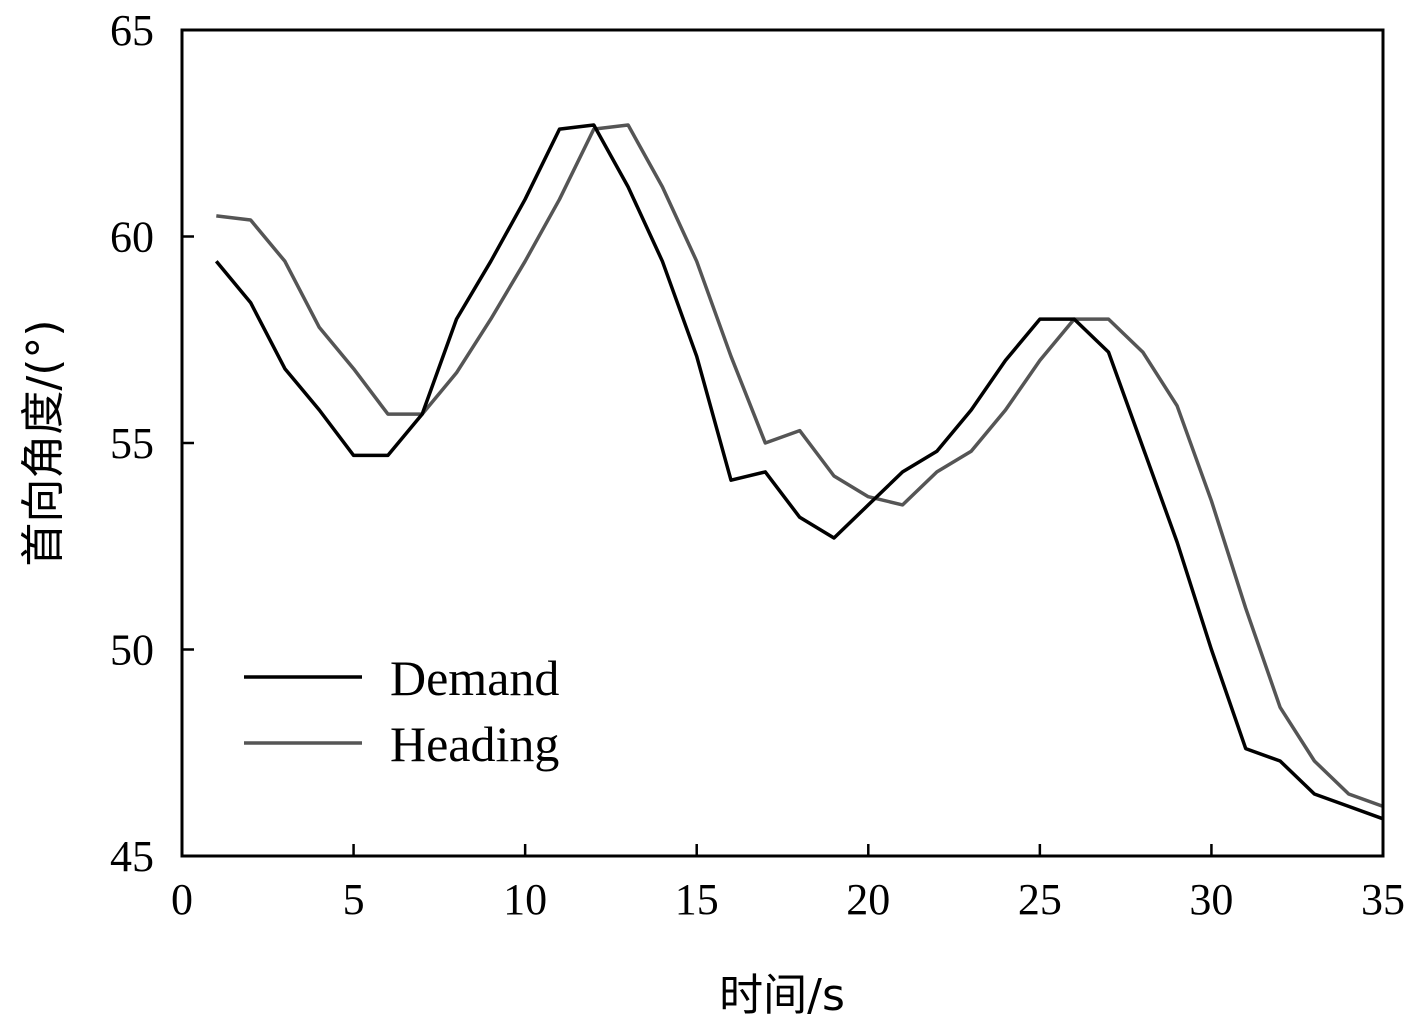 Image resolution: width=1417 pixels, height=1030 pixels. Describe the element at coordinates (474, 678) in the screenshot. I see `legend-label-demand: Demand` at that location.